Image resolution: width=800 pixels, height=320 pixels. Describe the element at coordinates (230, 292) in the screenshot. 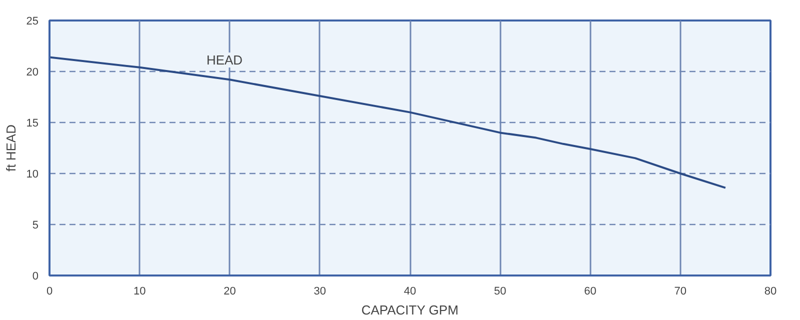

I see `x-tick-label: 20` at that location.